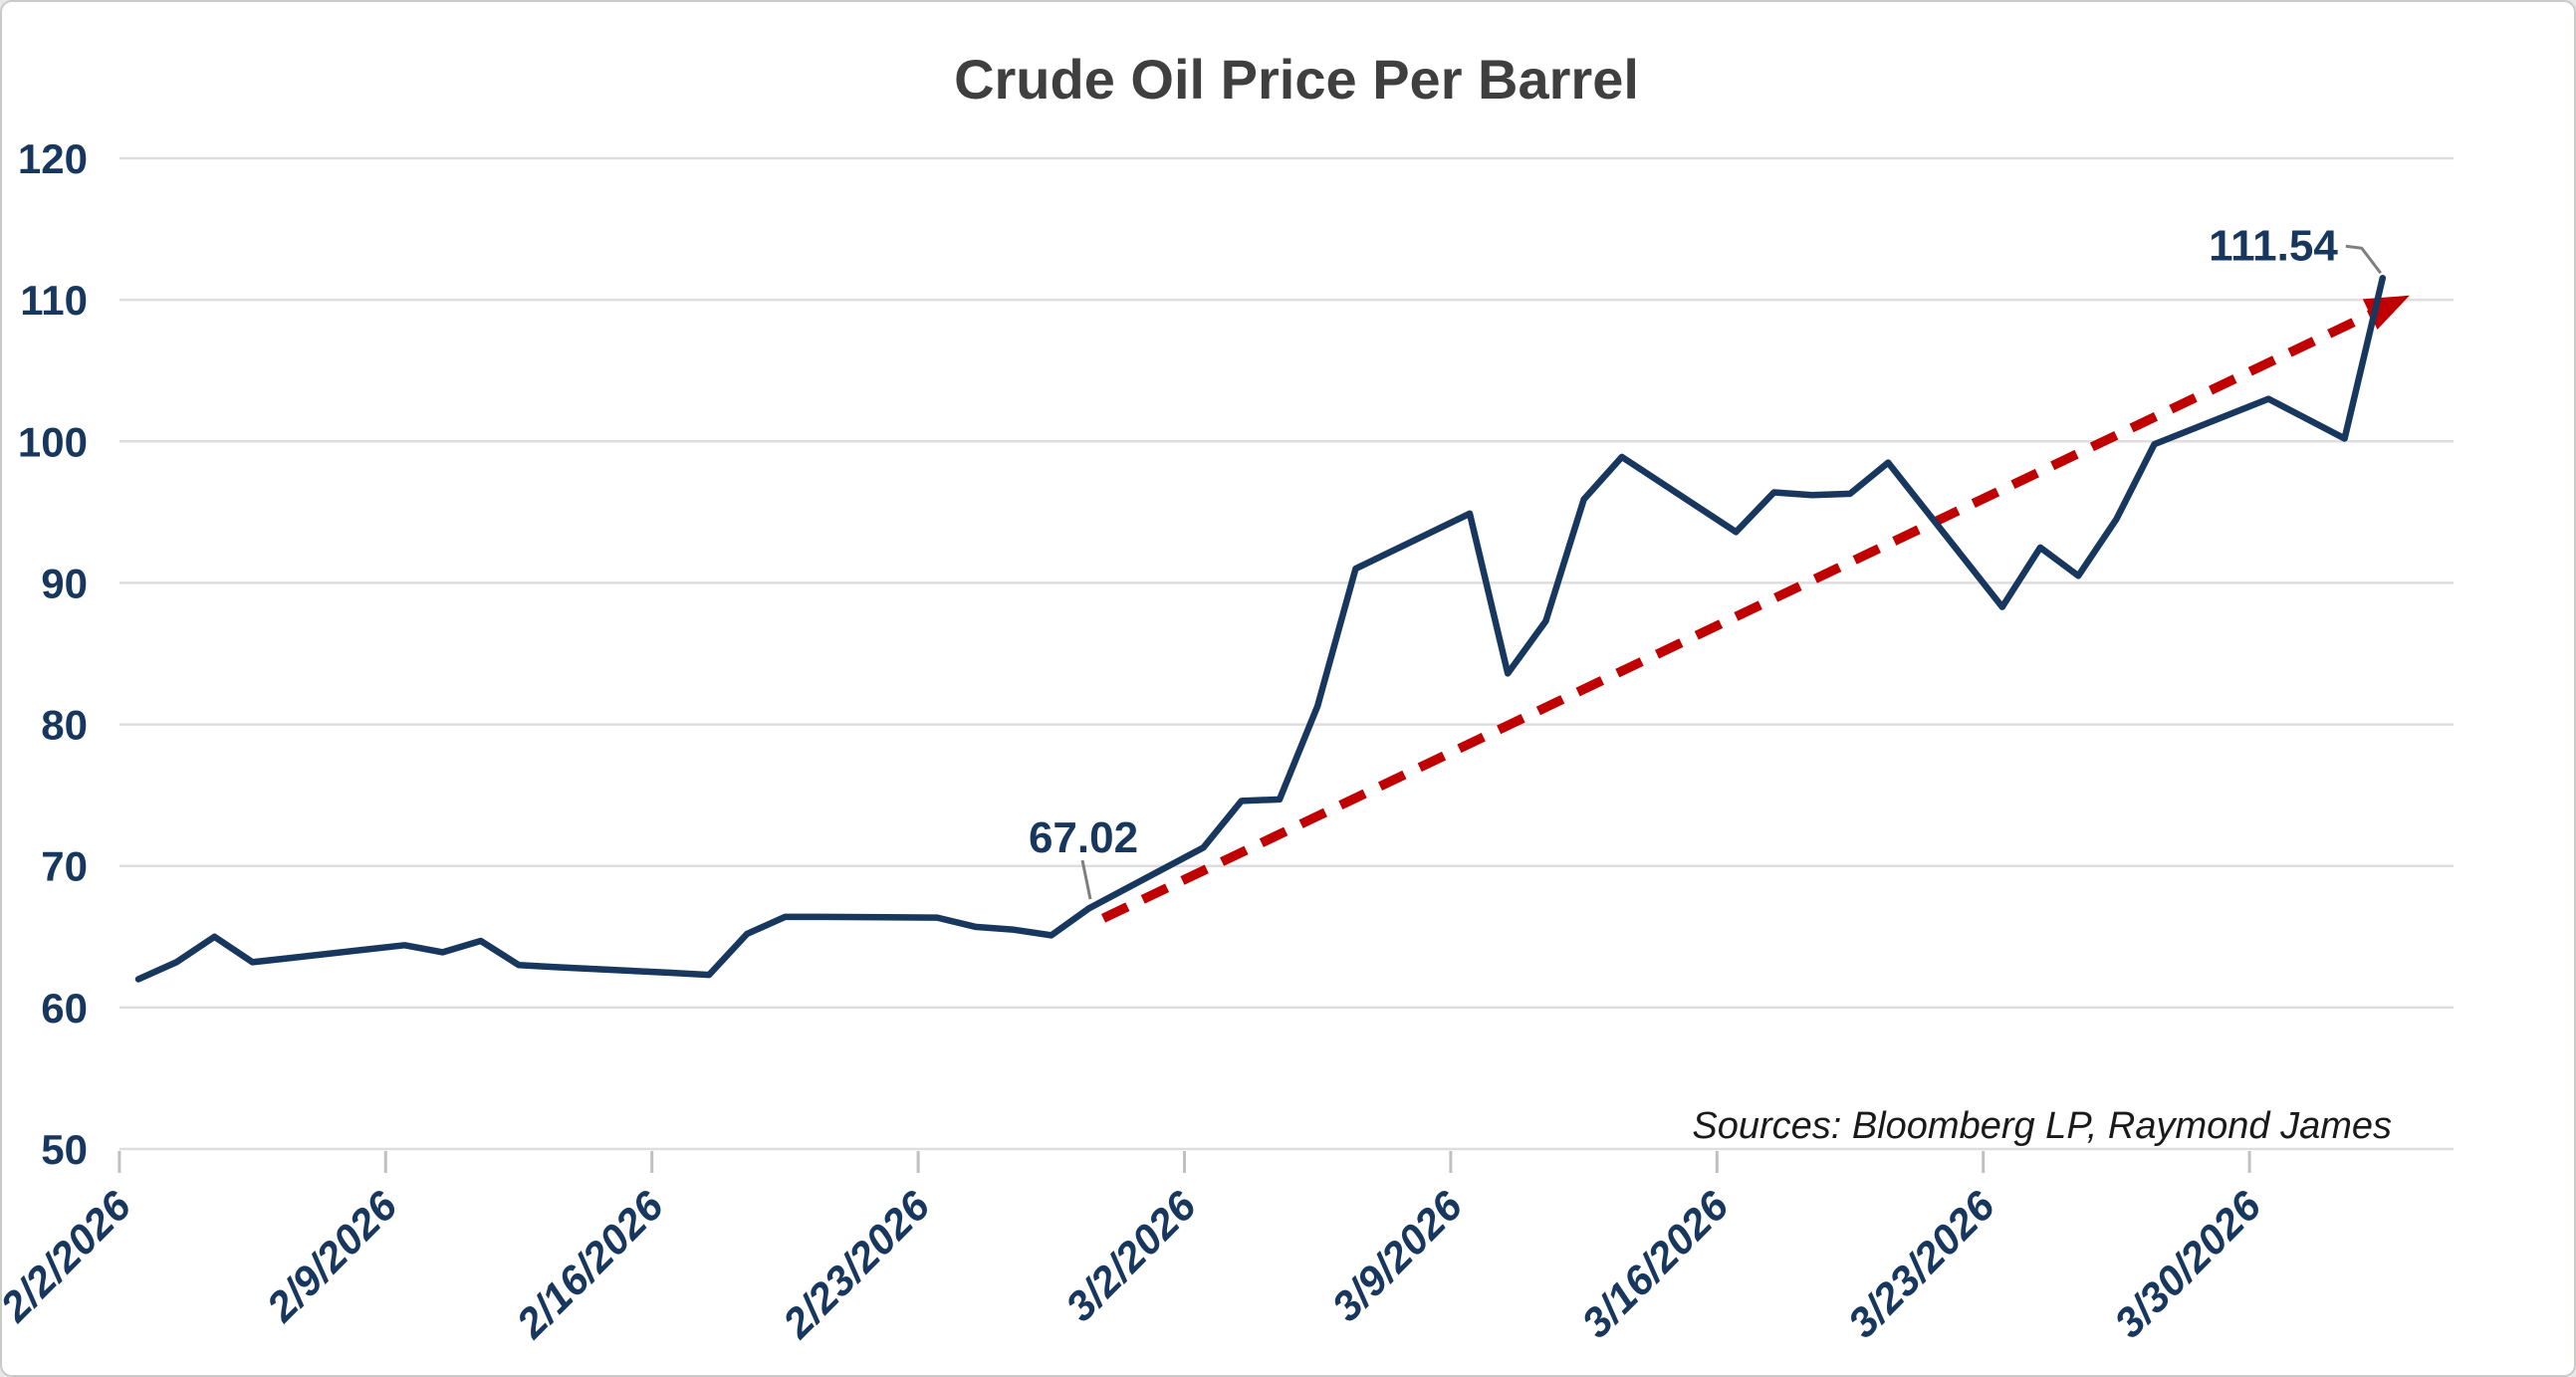 The image size is (2576, 1377). Describe the element at coordinates (64, 1149) in the screenshot. I see `y-axis-label-50: 50` at that location.